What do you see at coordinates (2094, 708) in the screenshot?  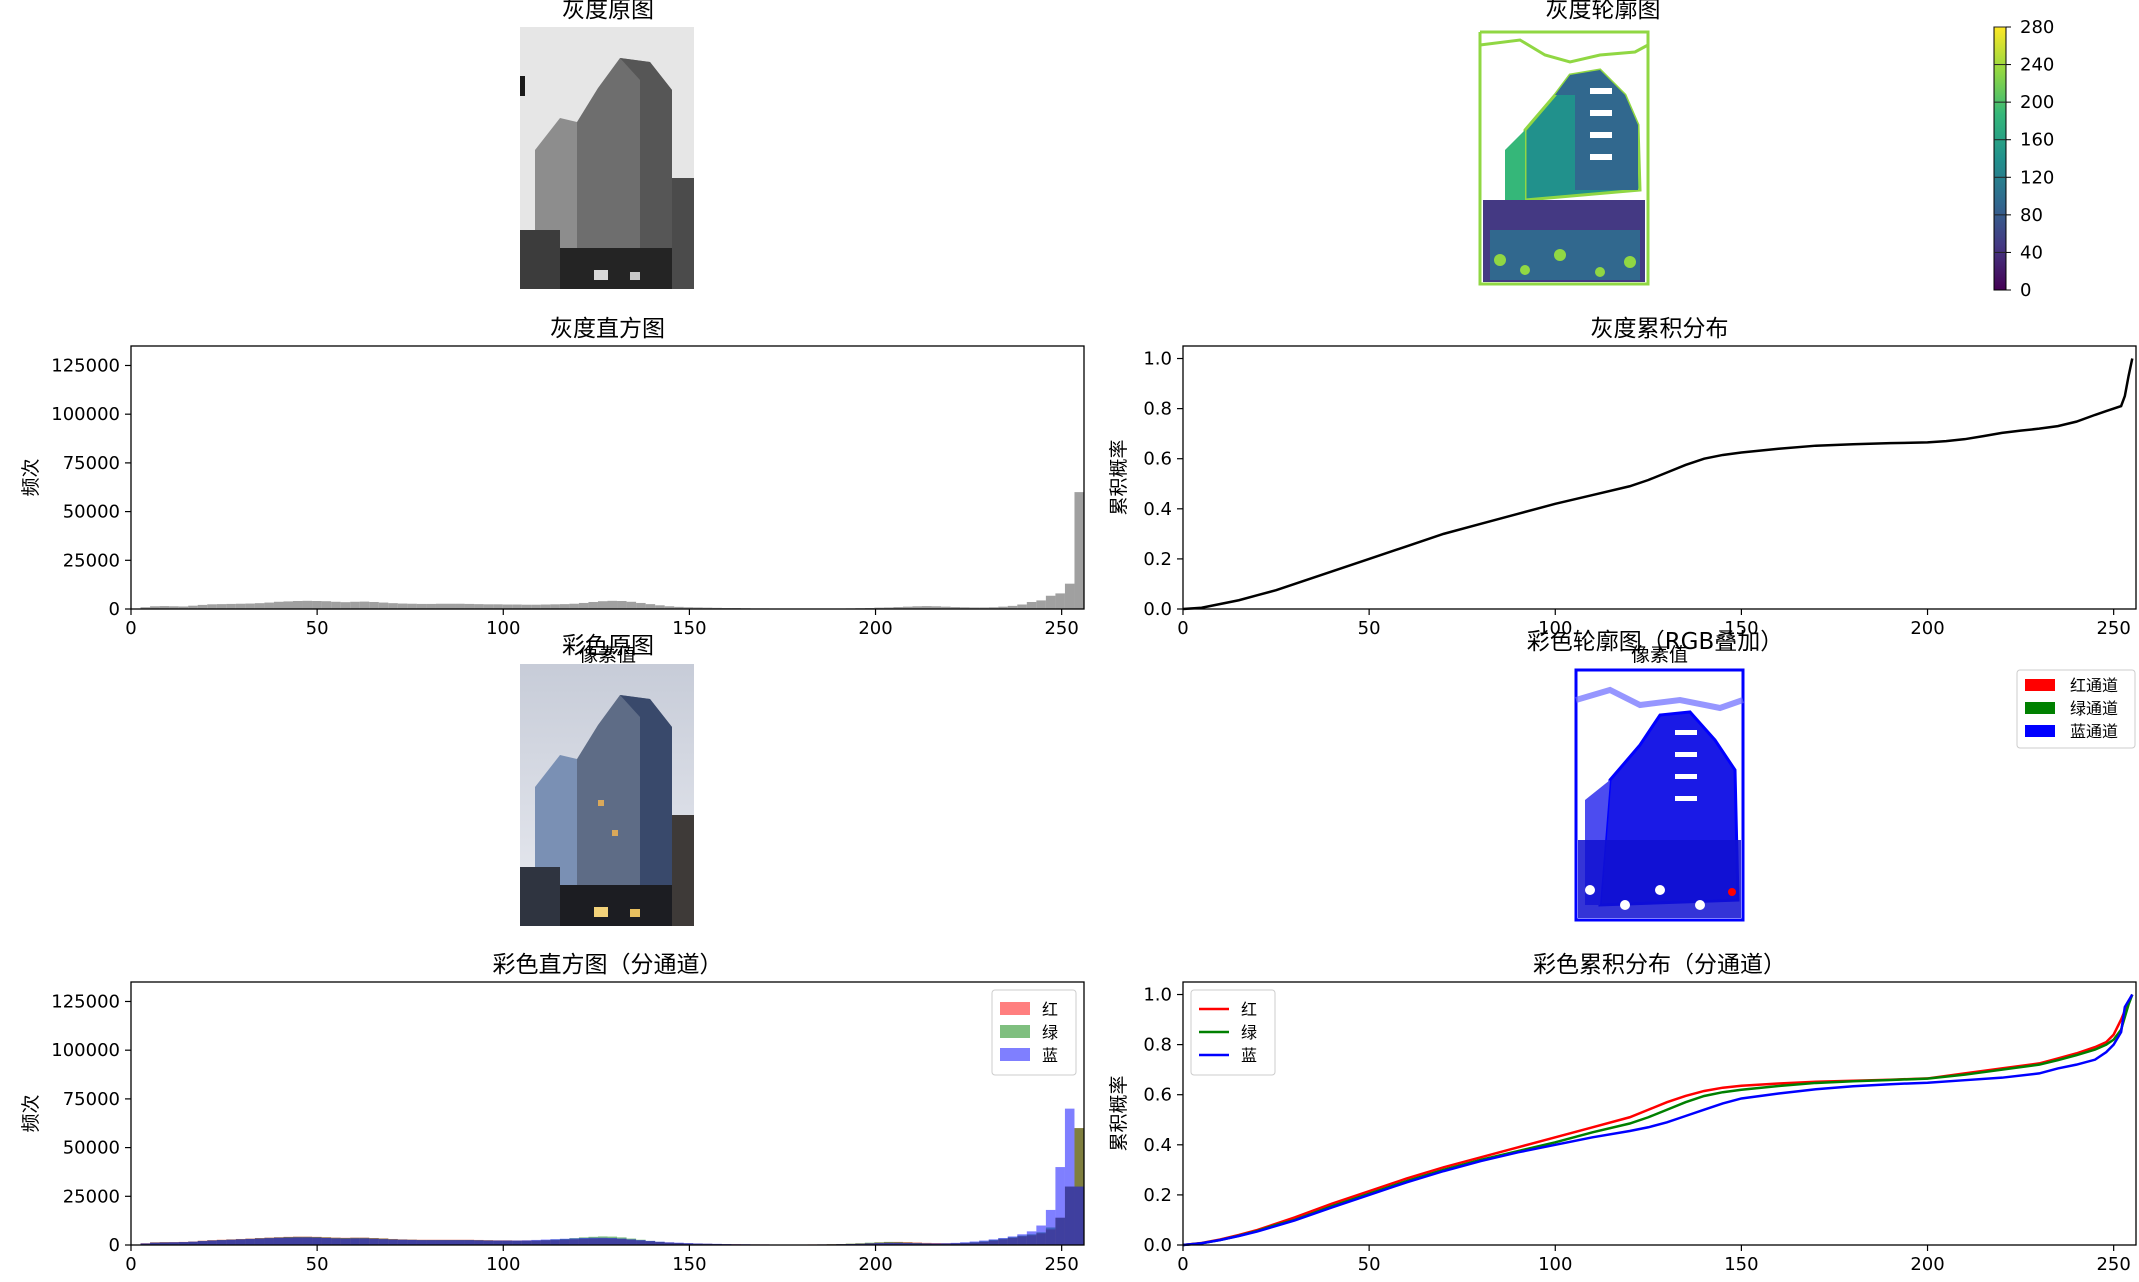 I see `legend-green-label: 绿通道` at bounding box center [2094, 708].